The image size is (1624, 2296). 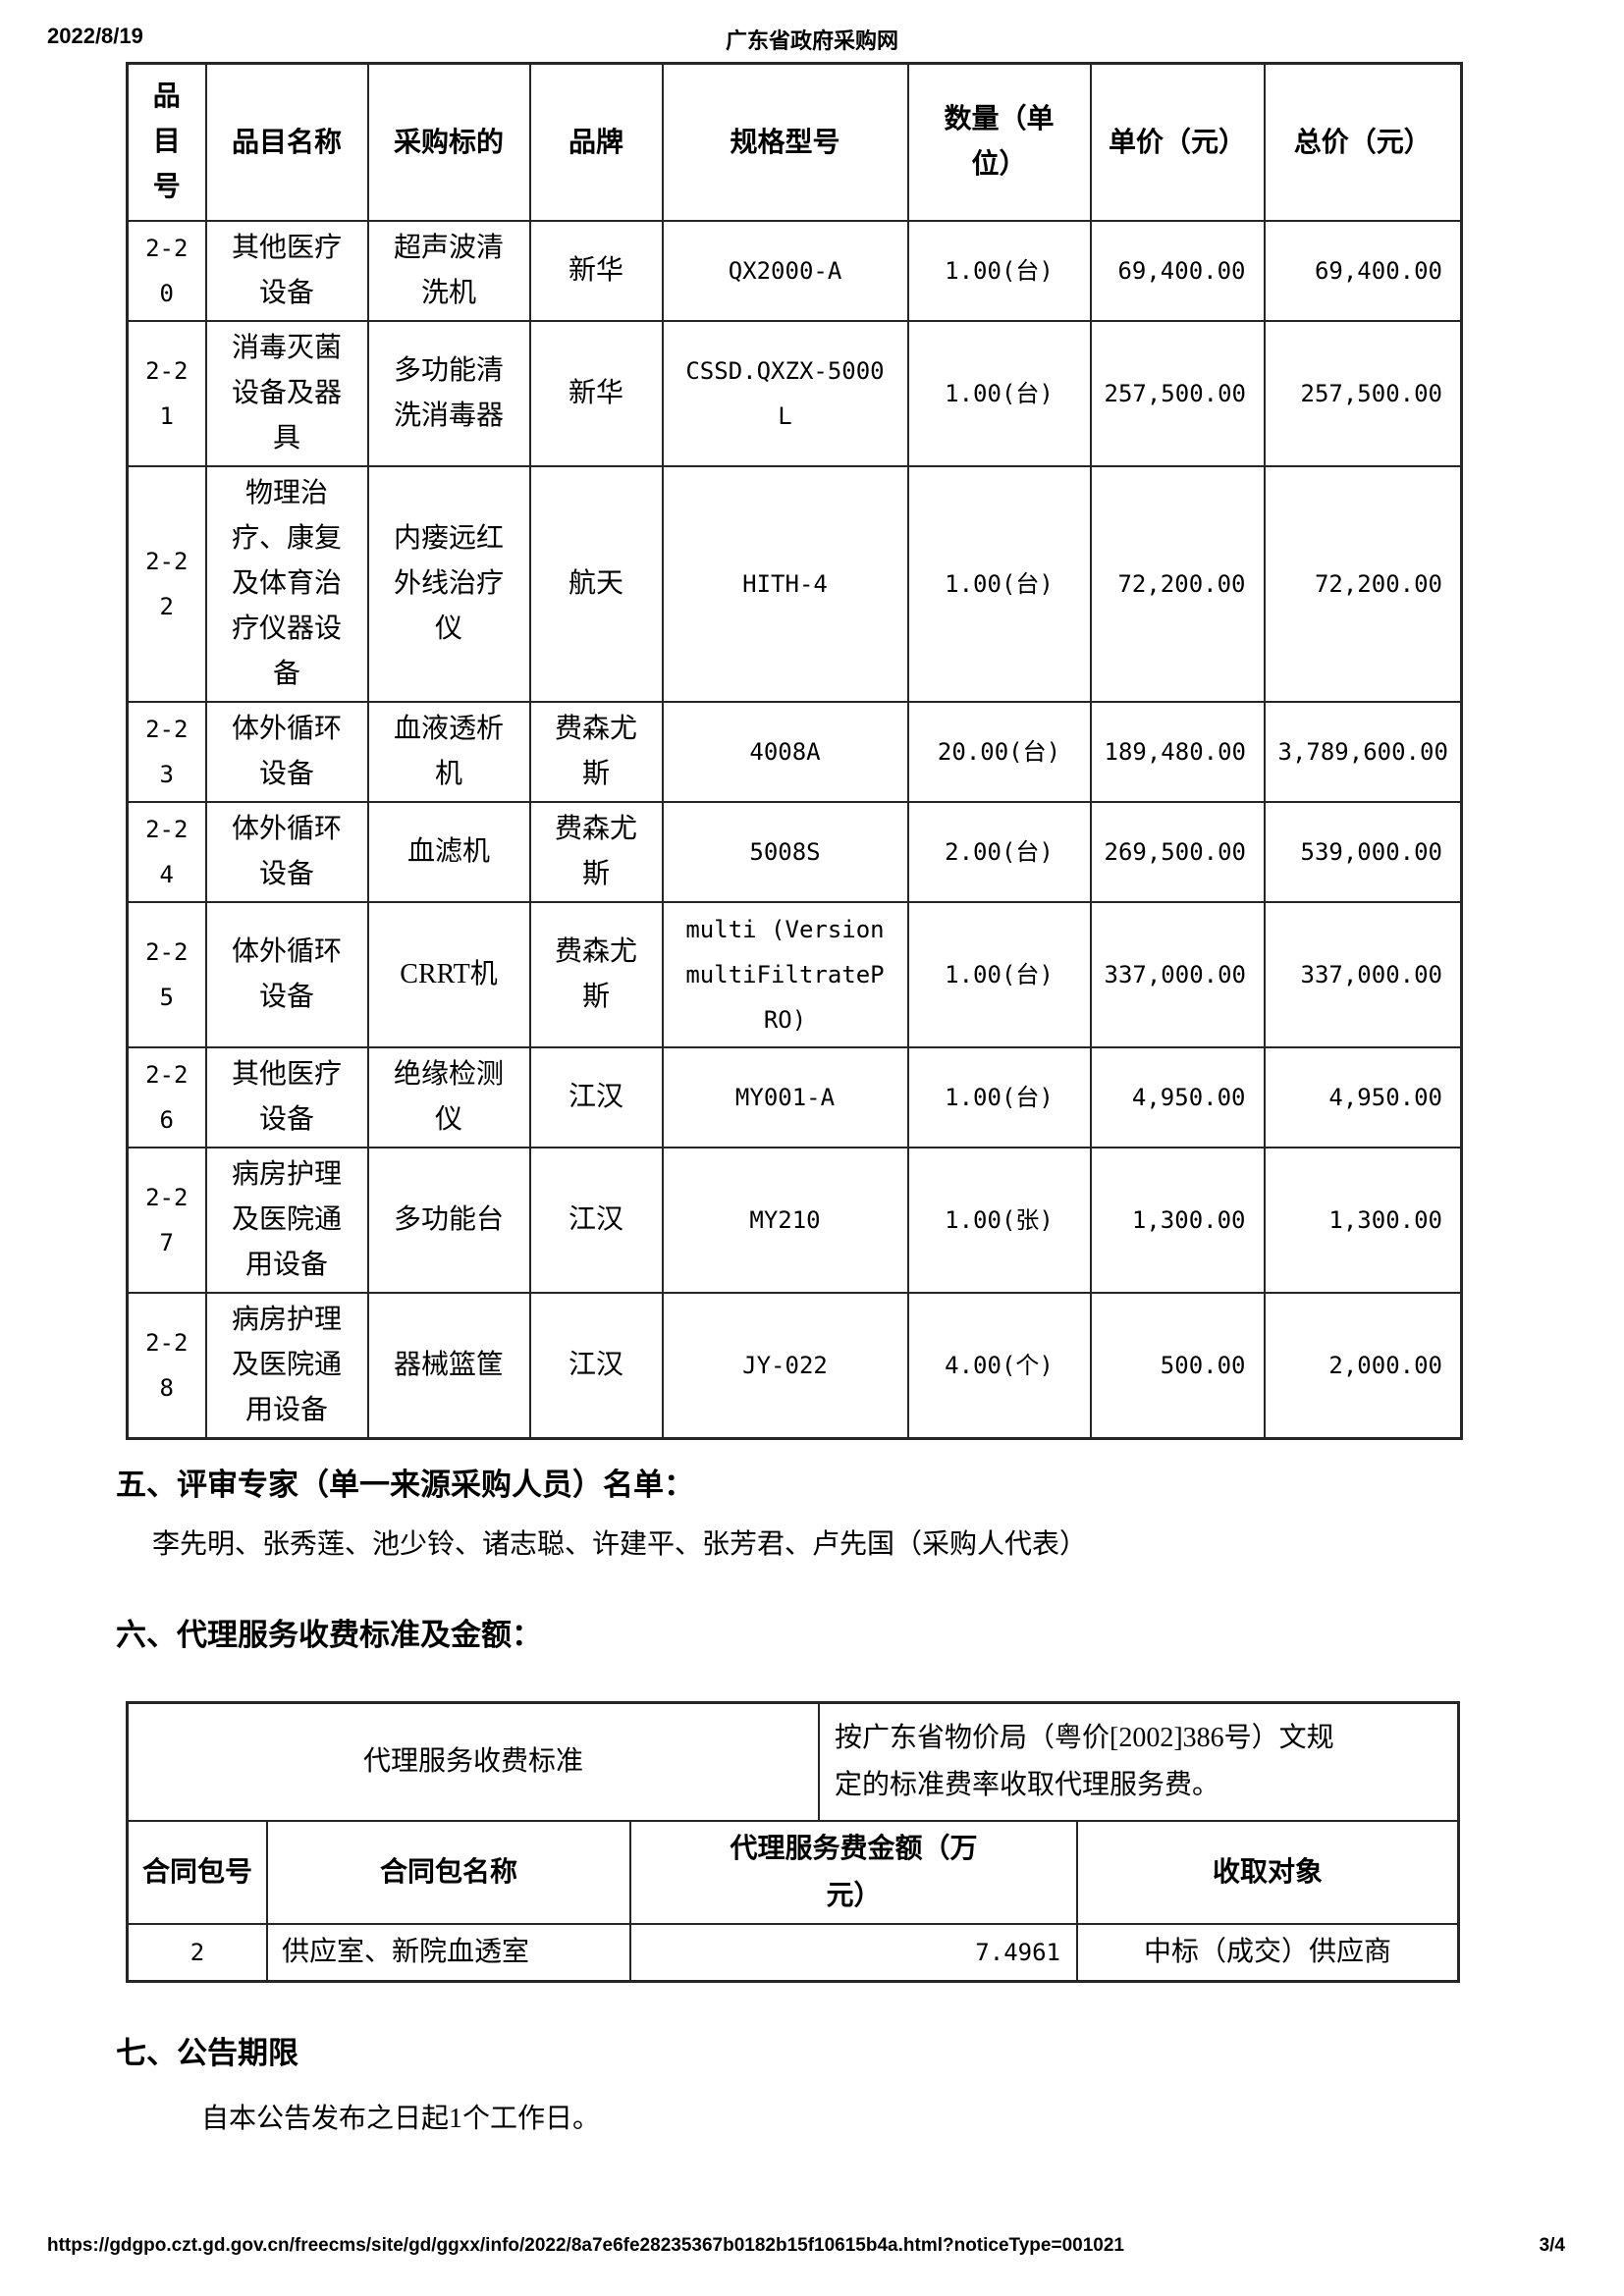 I want to click on items-table-cell: CSSD.QXZX-5000L, so click(x=785, y=393).